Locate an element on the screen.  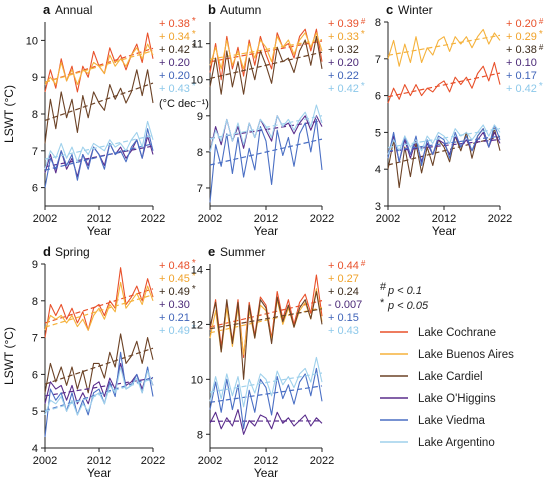
panel-letter: a is located at coordinates (47, 9).